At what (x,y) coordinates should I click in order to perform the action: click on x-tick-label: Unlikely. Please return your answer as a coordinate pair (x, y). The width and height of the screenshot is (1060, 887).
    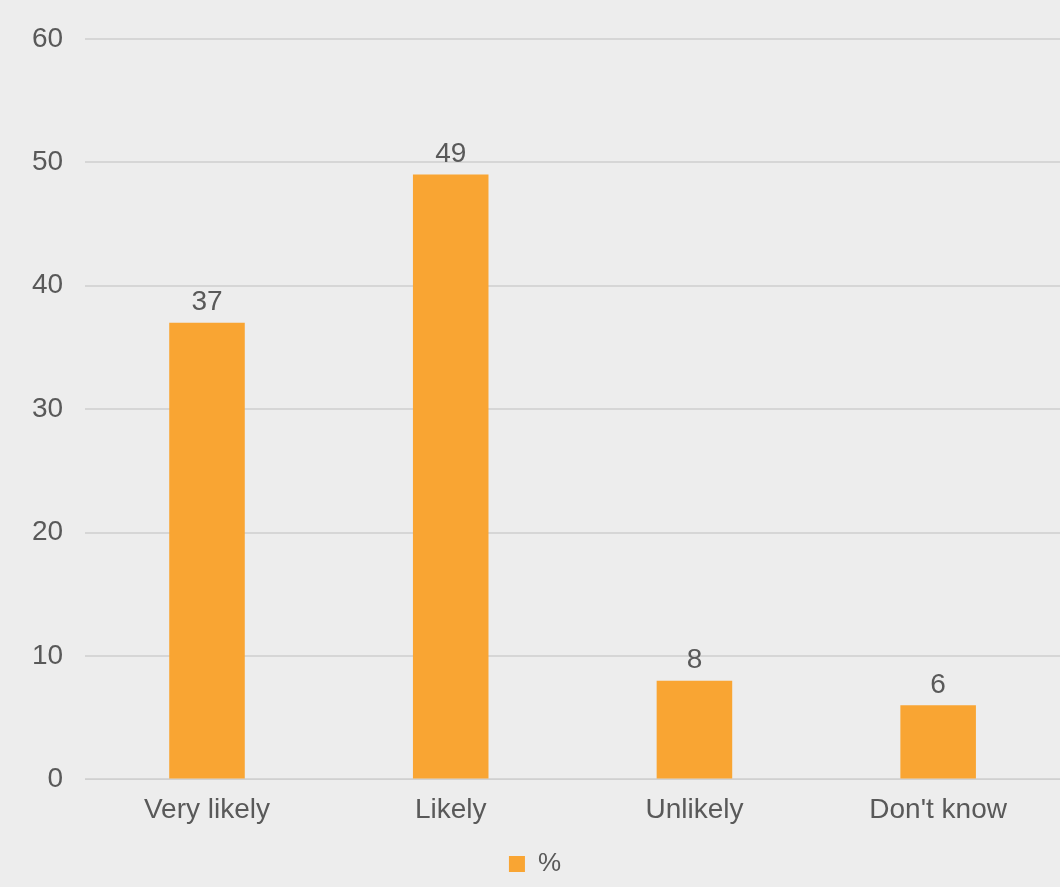
    Looking at the image, I should click on (694, 808).